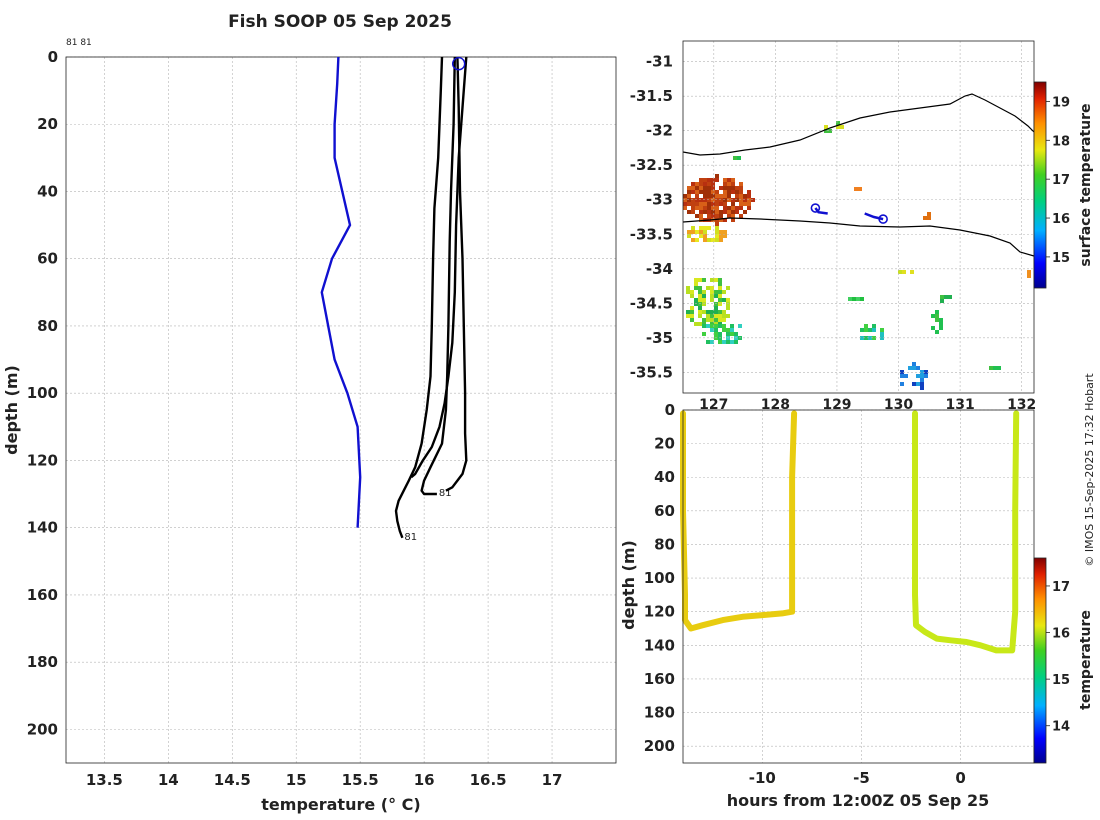 The width and height of the screenshot is (1100, 820). What do you see at coordinates (651, 96) in the screenshot?
I see `map-y-tick-label: -31.5` at bounding box center [651, 96].